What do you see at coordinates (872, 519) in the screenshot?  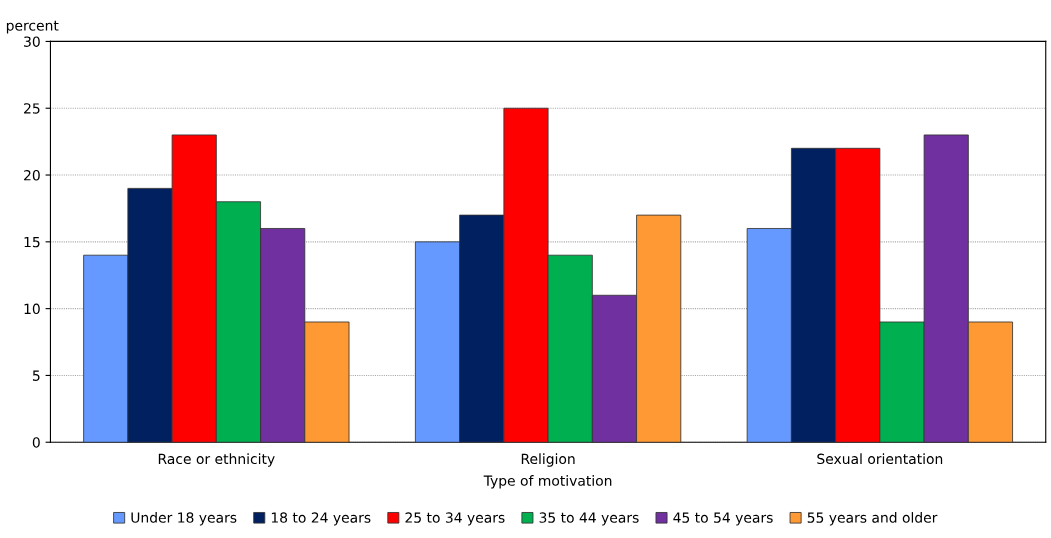 I see `legend-label: 55 years and older` at bounding box center [872, 519].